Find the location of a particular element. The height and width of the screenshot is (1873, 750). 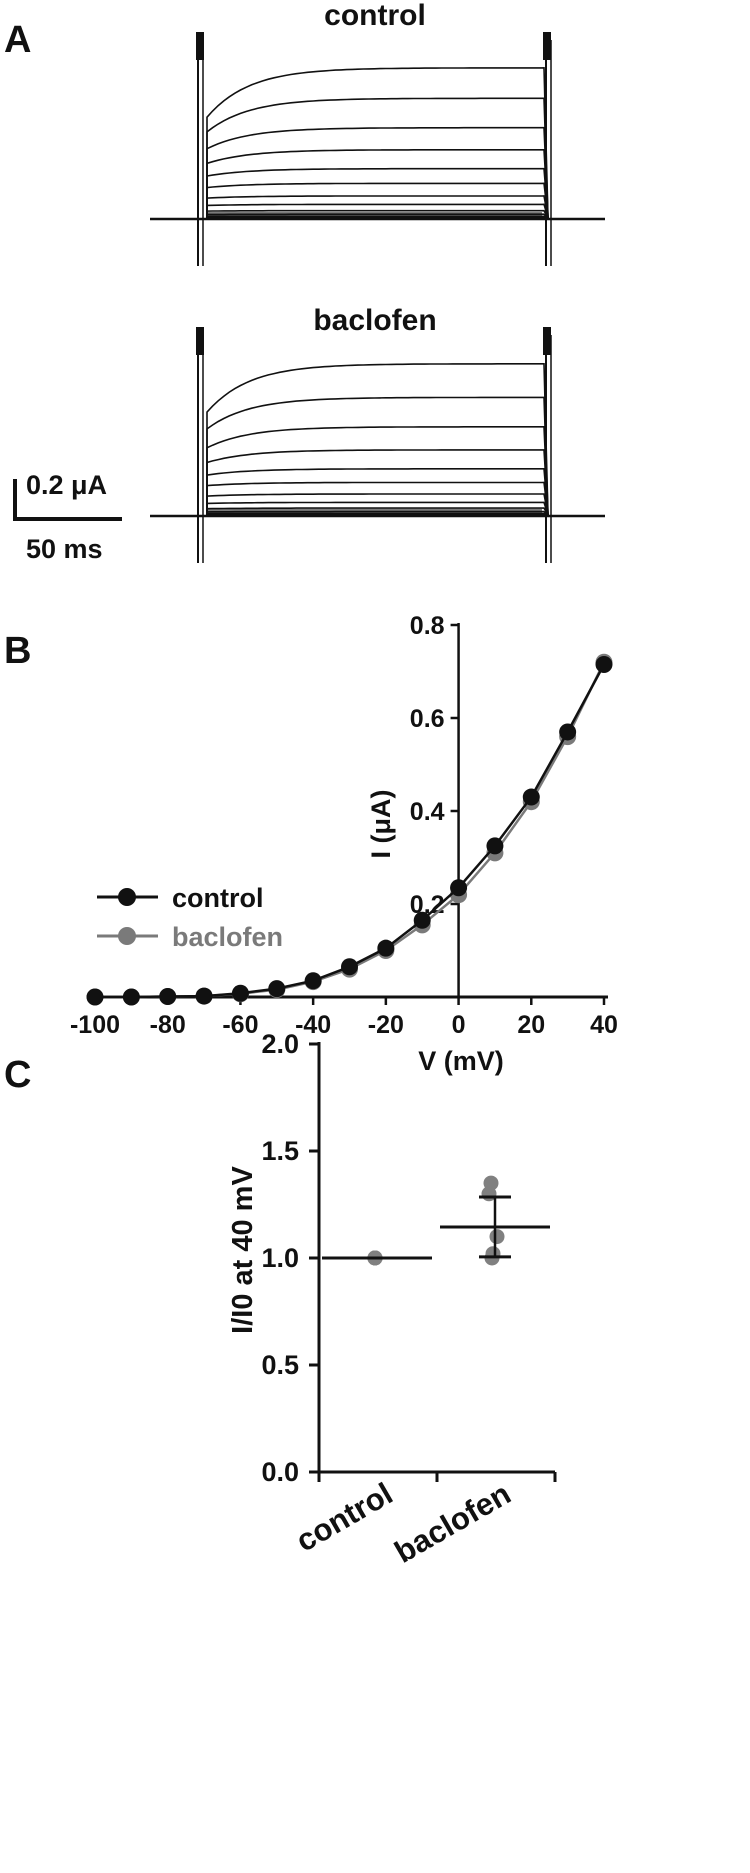

legend-control-marker is located at coordinates (127, 897).